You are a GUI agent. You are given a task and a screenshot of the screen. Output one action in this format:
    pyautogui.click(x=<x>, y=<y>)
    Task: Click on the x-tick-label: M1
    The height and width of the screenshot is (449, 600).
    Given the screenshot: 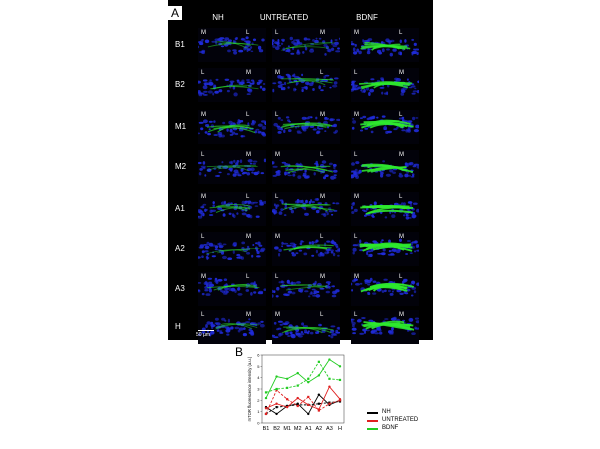 What is the action you would take?
    pyautogui.click(x=287, y=429)
    